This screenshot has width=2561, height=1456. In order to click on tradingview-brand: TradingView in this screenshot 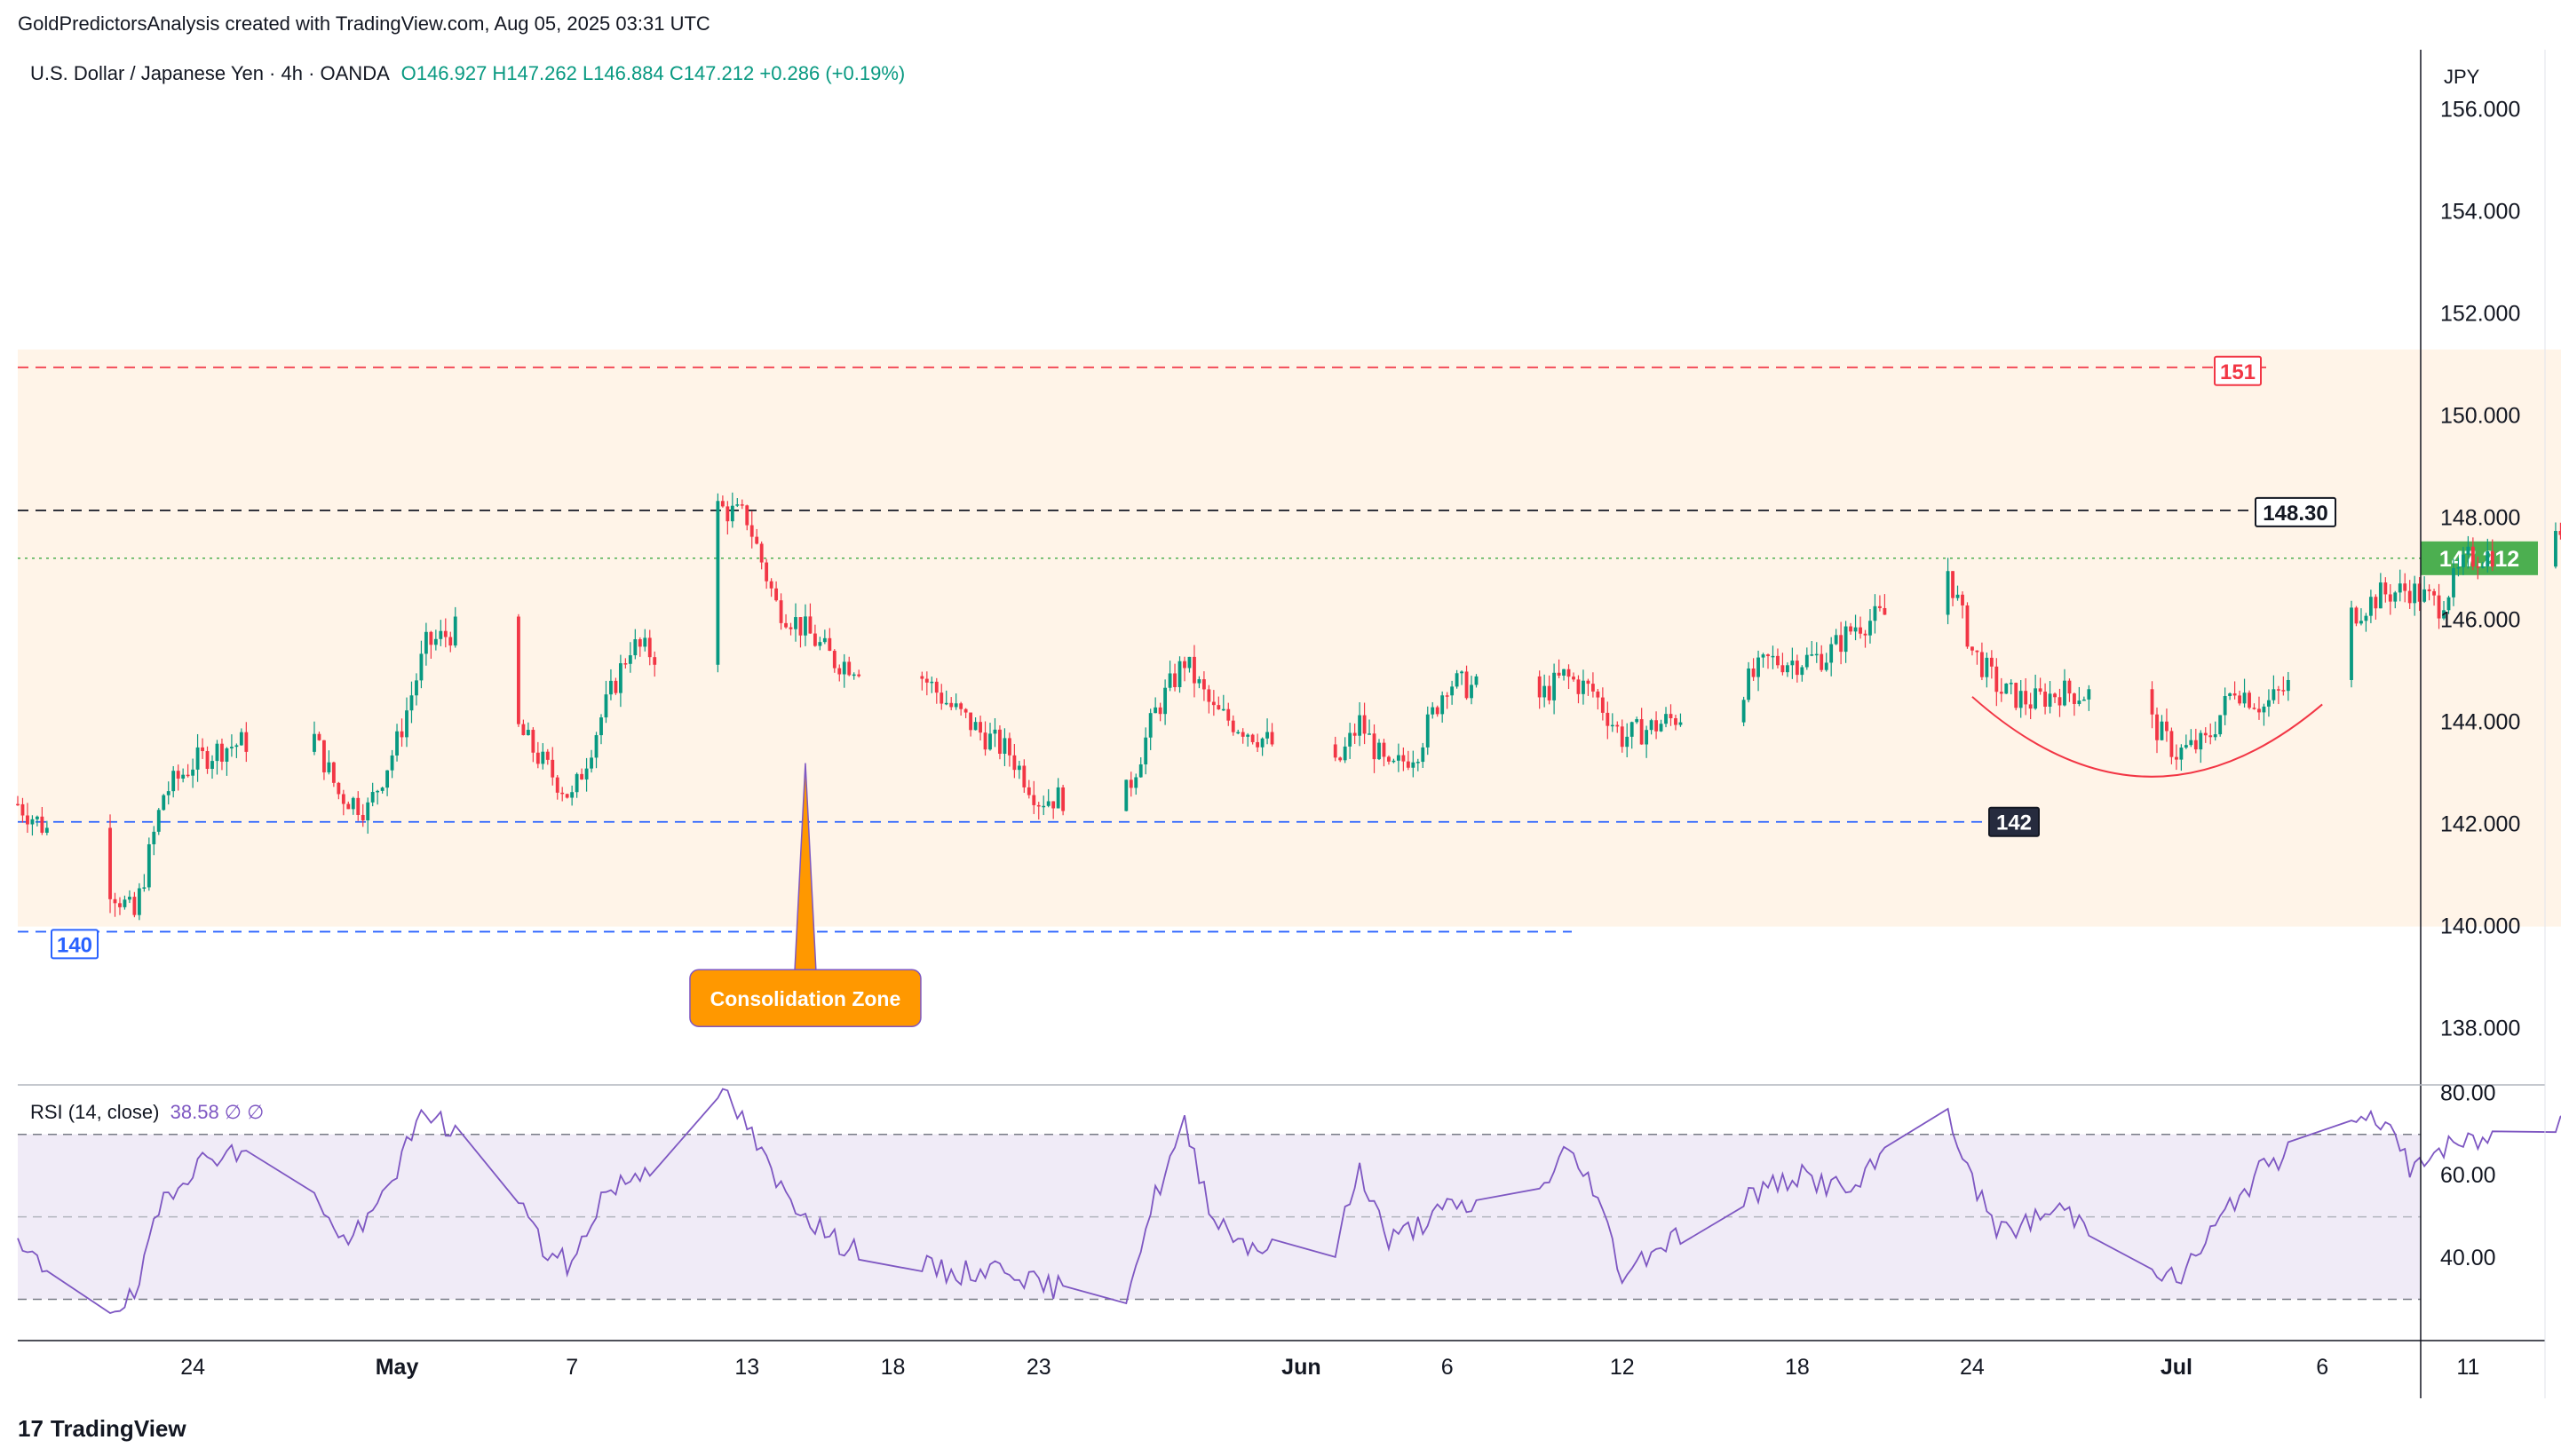, I will do `click(118, 1428)`.